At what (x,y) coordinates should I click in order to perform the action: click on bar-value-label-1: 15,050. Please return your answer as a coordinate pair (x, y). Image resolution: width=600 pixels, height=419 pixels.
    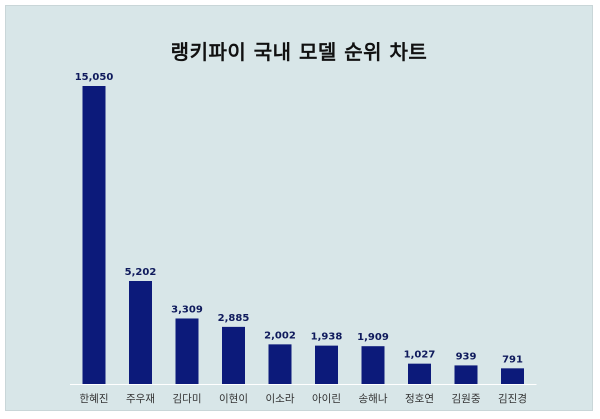
    Looking at the image, I should click on (94, 77).